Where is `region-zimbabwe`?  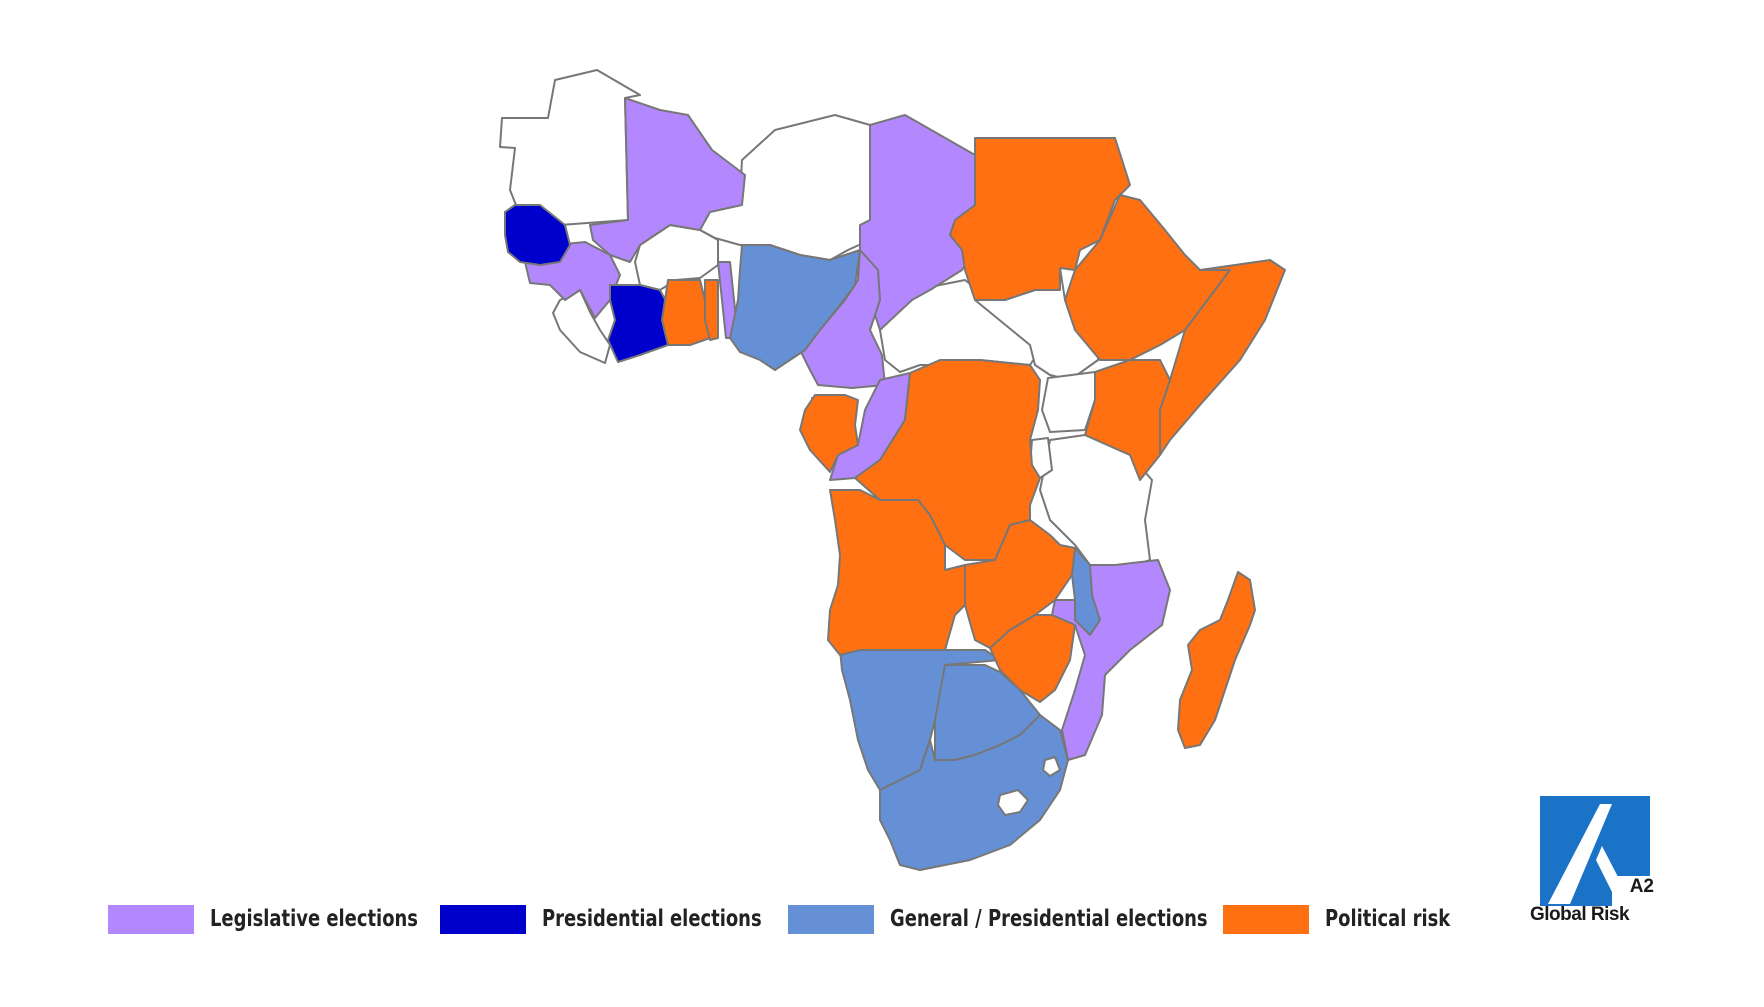
region-zimbabwe is located at coordinates (1032, 658).